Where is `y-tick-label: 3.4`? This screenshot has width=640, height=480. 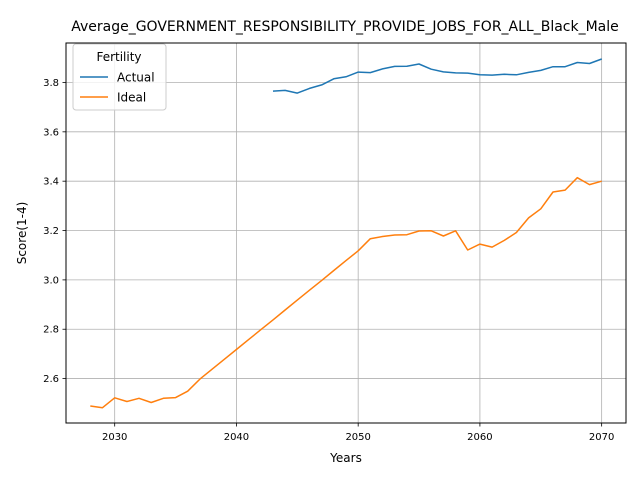 y-tick-label: 3.4 is located at coordinates (51, 182).